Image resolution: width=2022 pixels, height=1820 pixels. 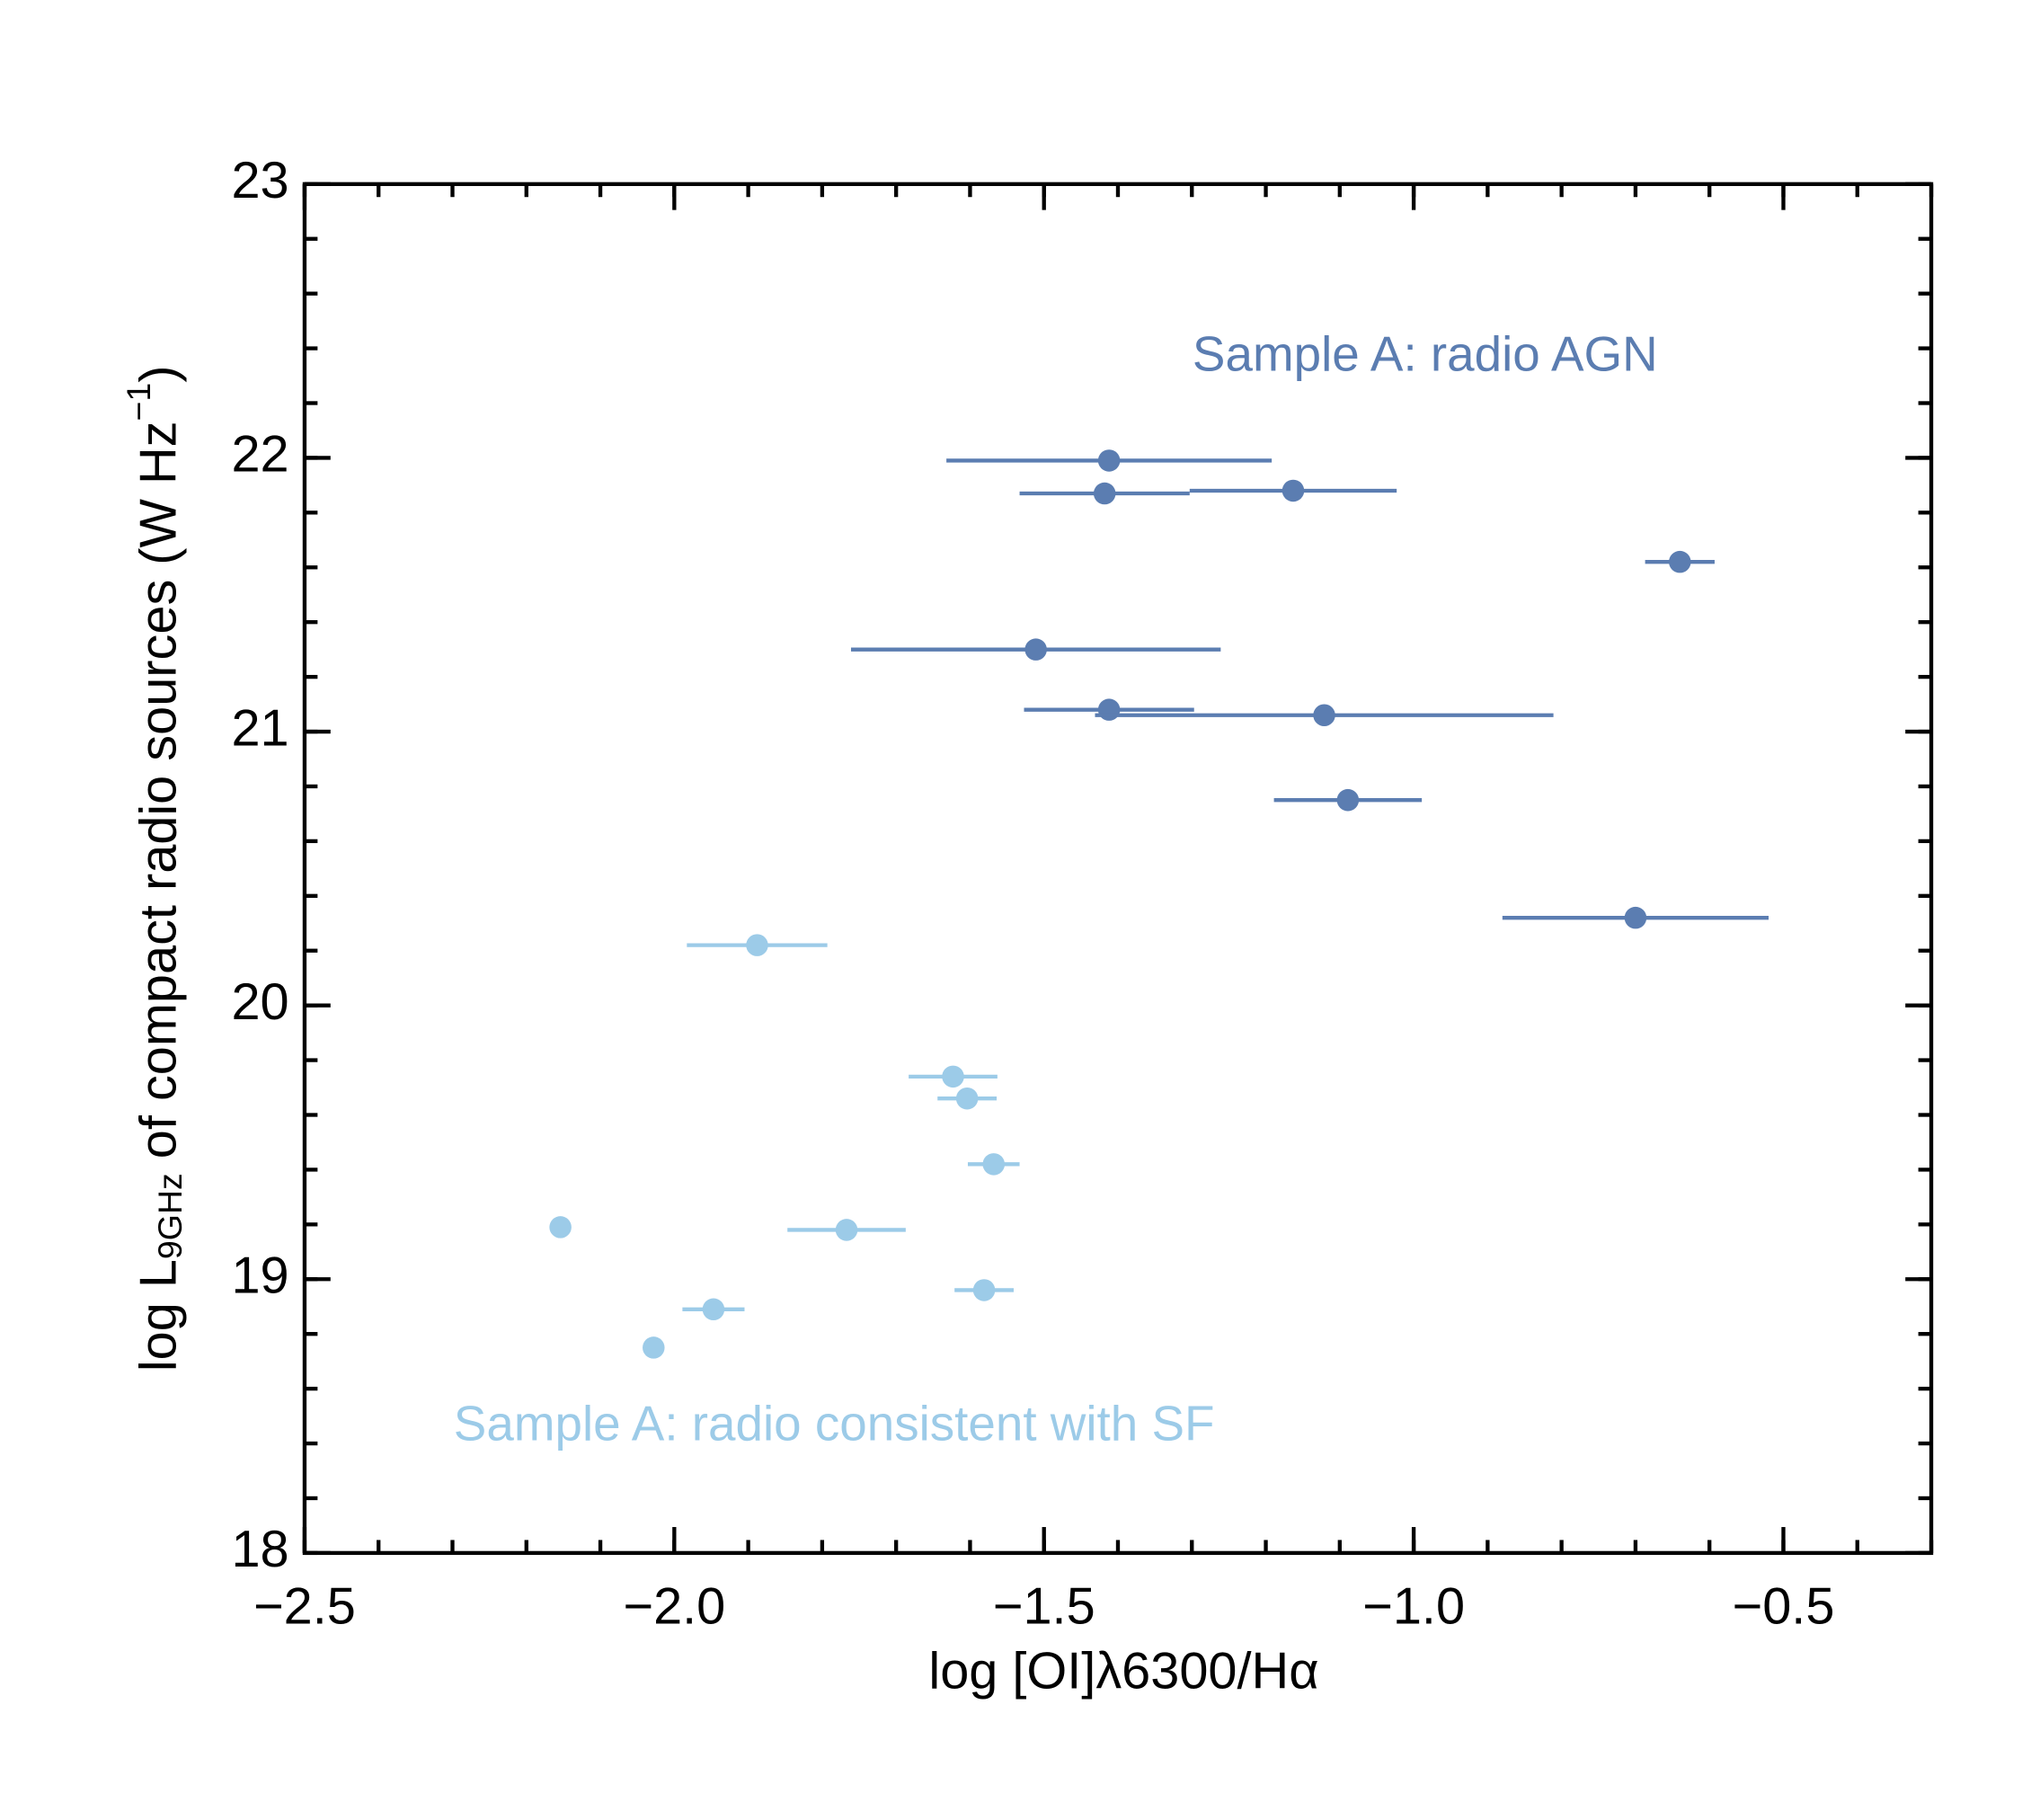 I want to click on x-tick-label: −2.0, so click(x=674, y=1607).